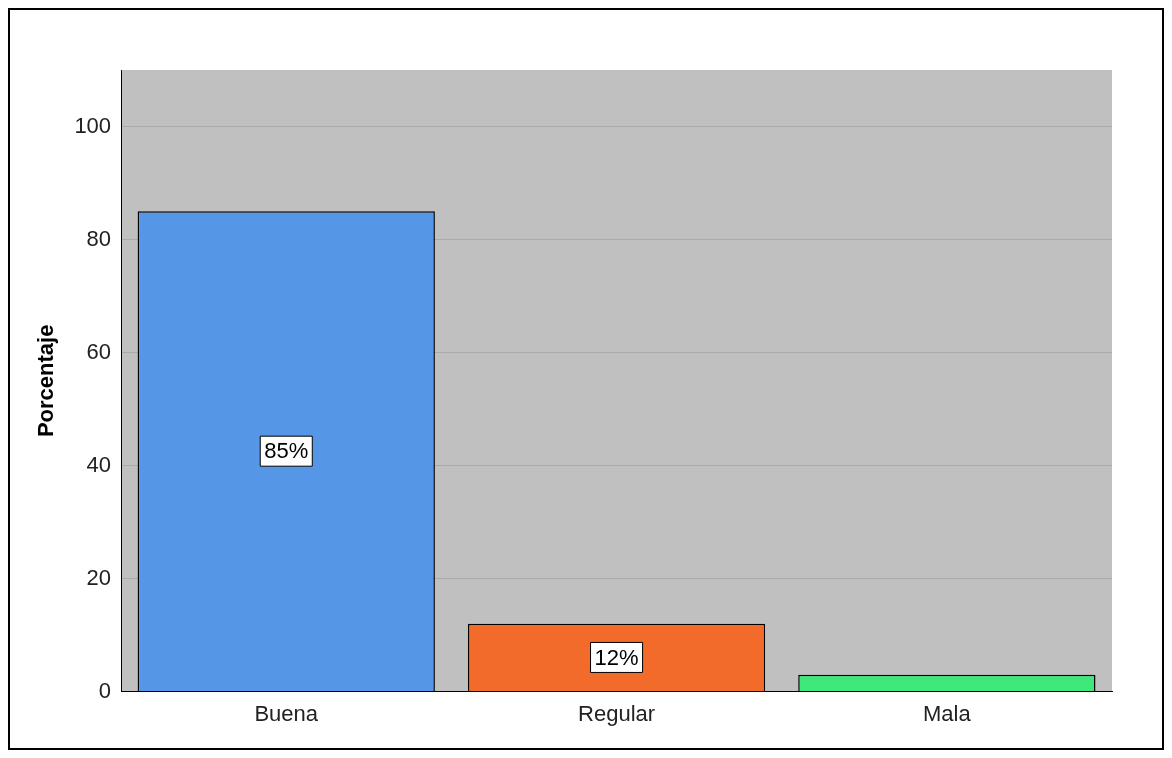 This screenshot has width=1172, height=758. I want to click on y-axis-title: Porcentaje, so click(46, 381).